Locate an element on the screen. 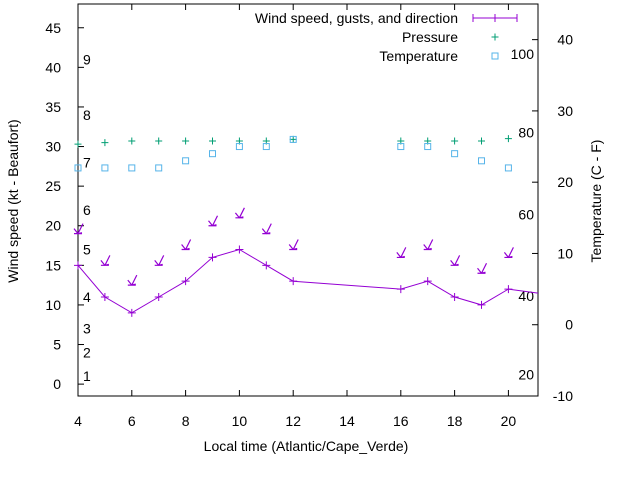 This screenshot has width=640, height=480. fahrenheit-label: 20 is located at coordinates (526, 375).